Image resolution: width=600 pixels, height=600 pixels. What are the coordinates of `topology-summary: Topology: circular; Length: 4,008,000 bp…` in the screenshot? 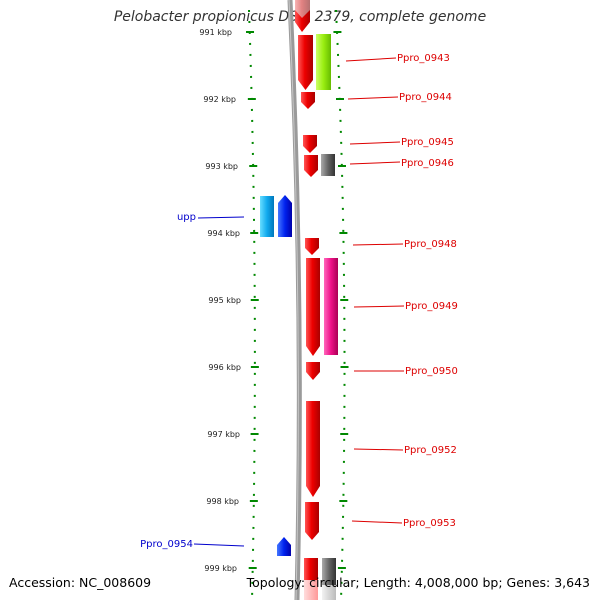 It's located at (418, 582).